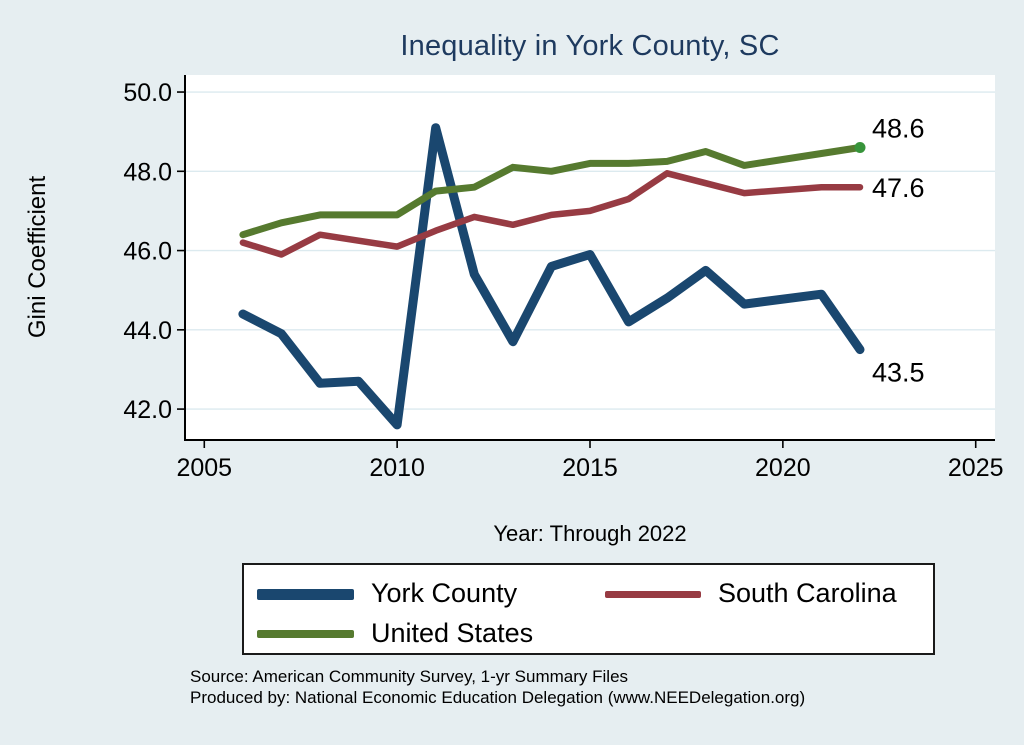  I want to click on x-tick-label-2010: 2010, so click(397, 468).